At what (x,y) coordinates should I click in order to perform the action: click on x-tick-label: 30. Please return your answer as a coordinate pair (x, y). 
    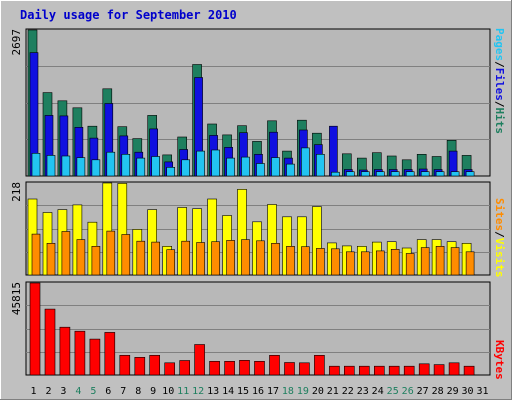
    Looking at the image, I should click on (467, 391).